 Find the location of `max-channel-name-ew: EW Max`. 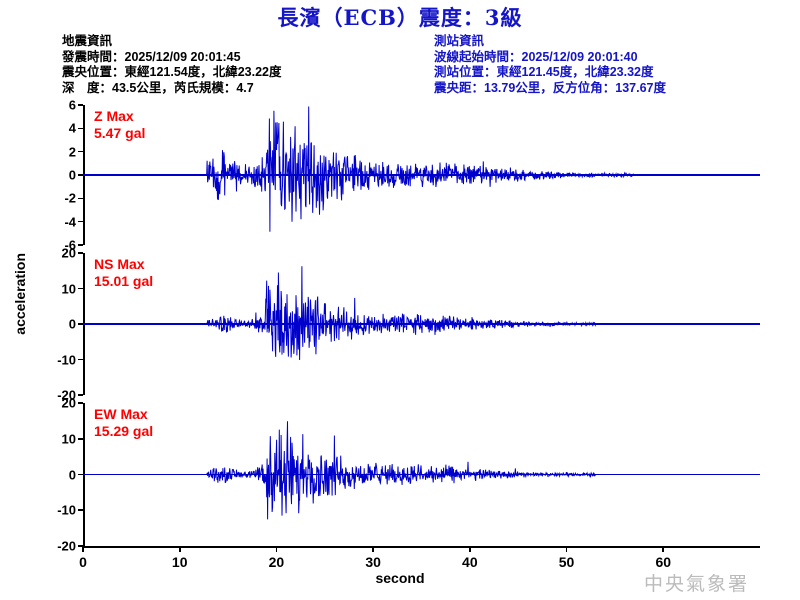

max-channel-name-ew: EW Max is located at coordinates (121, 414).